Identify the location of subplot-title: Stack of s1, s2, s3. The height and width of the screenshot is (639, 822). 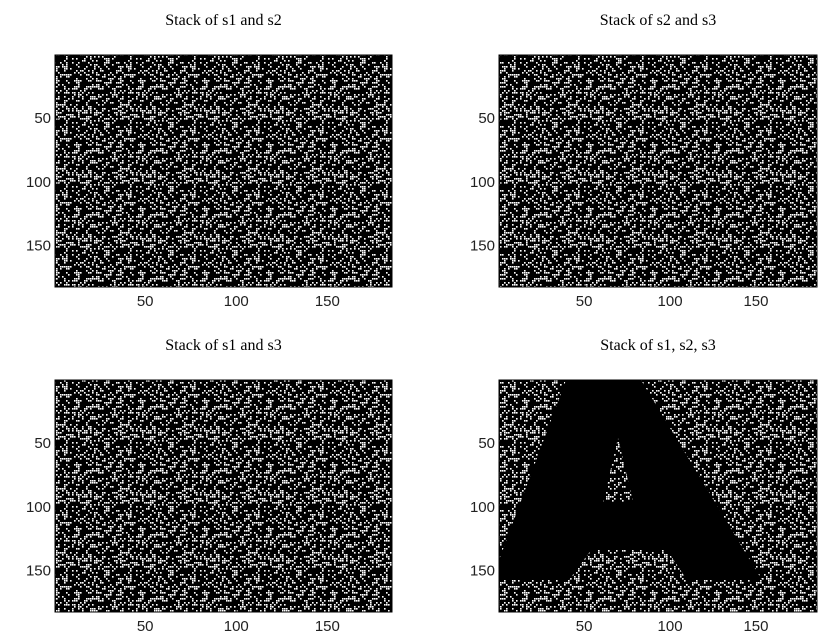
(658, 345).